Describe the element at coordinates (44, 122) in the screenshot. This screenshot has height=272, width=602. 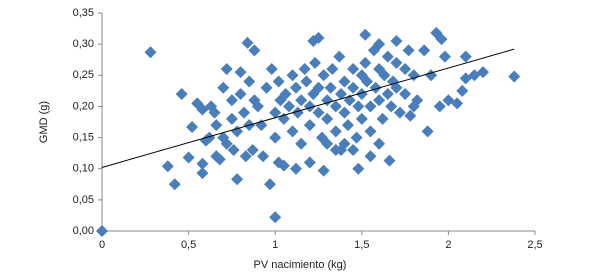
I see `y-axis-label: GMD (g)` at that location.